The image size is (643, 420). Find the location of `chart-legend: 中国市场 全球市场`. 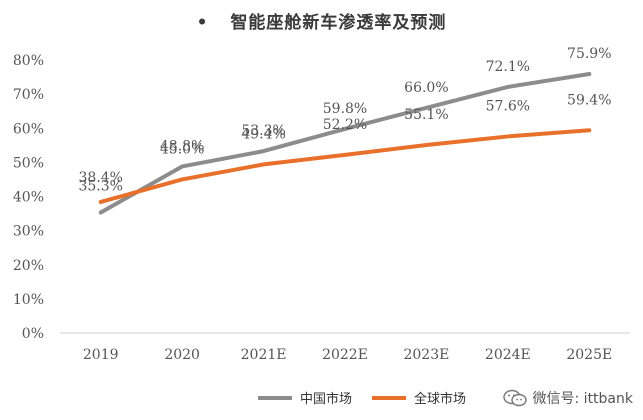

chart-legend: 中国市场 全球市场 is located at coordinates (372, 397).